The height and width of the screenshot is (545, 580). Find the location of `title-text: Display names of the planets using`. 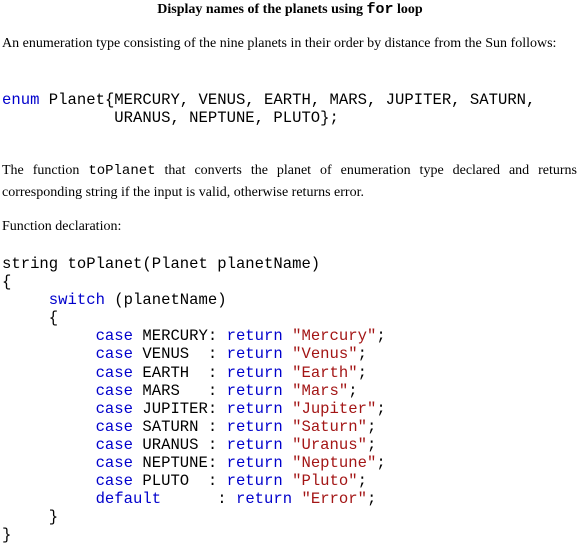

title-text: Display names of the planets using is located at coordinates (262, 9).